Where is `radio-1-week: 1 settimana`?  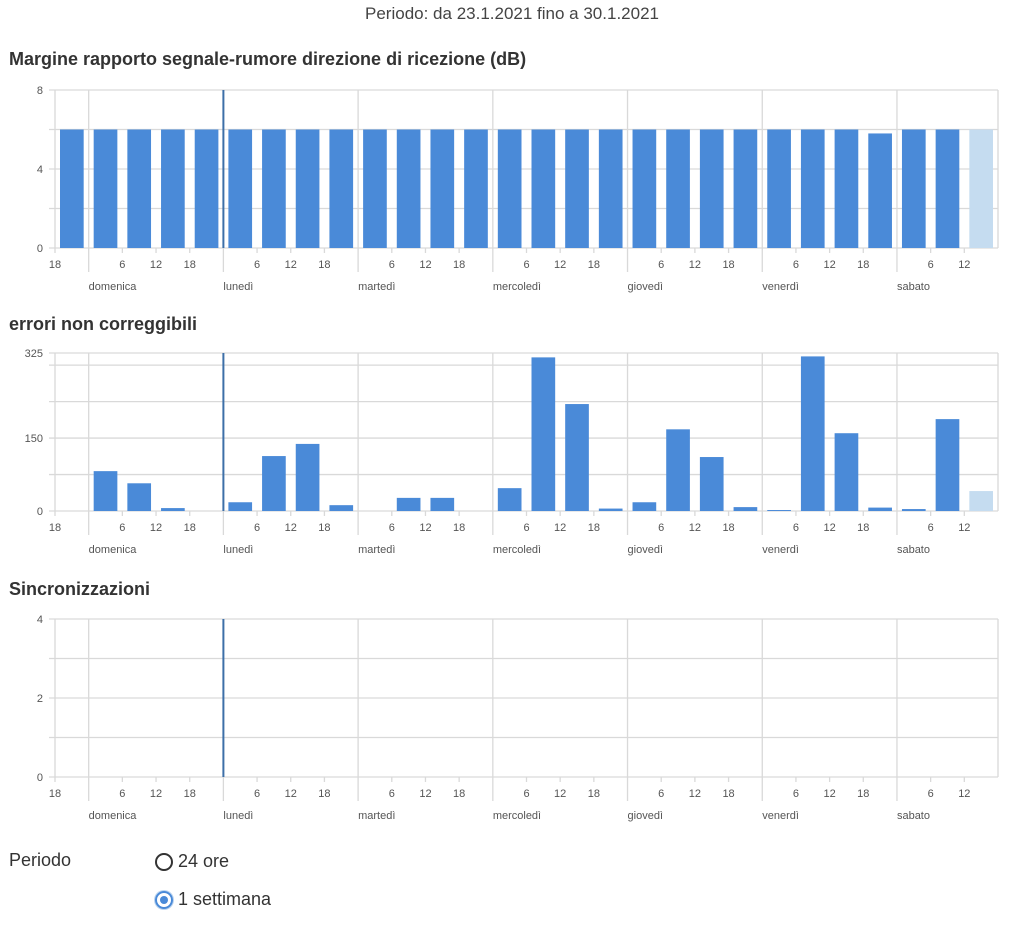 radio-1-week: 1 settimana is located at coordinates (213, 899).